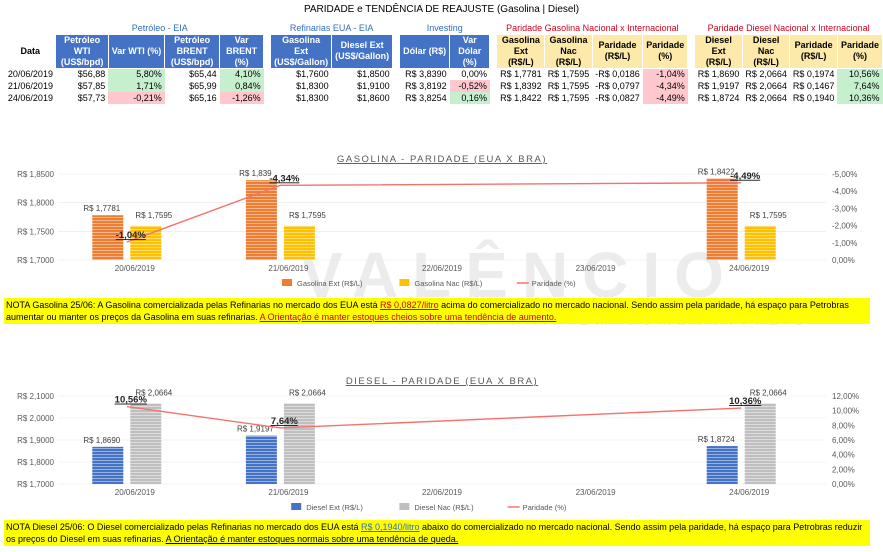  I want to click on header-dolar: Dólar (R$), so click(425, 51).